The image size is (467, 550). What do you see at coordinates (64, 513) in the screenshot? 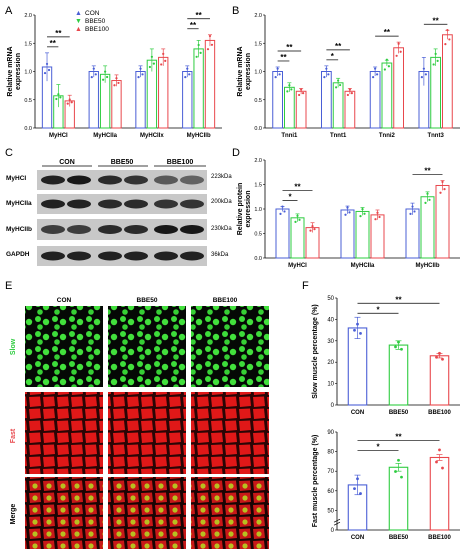
I see `image-merge-con` at bounding box center [64, 513].